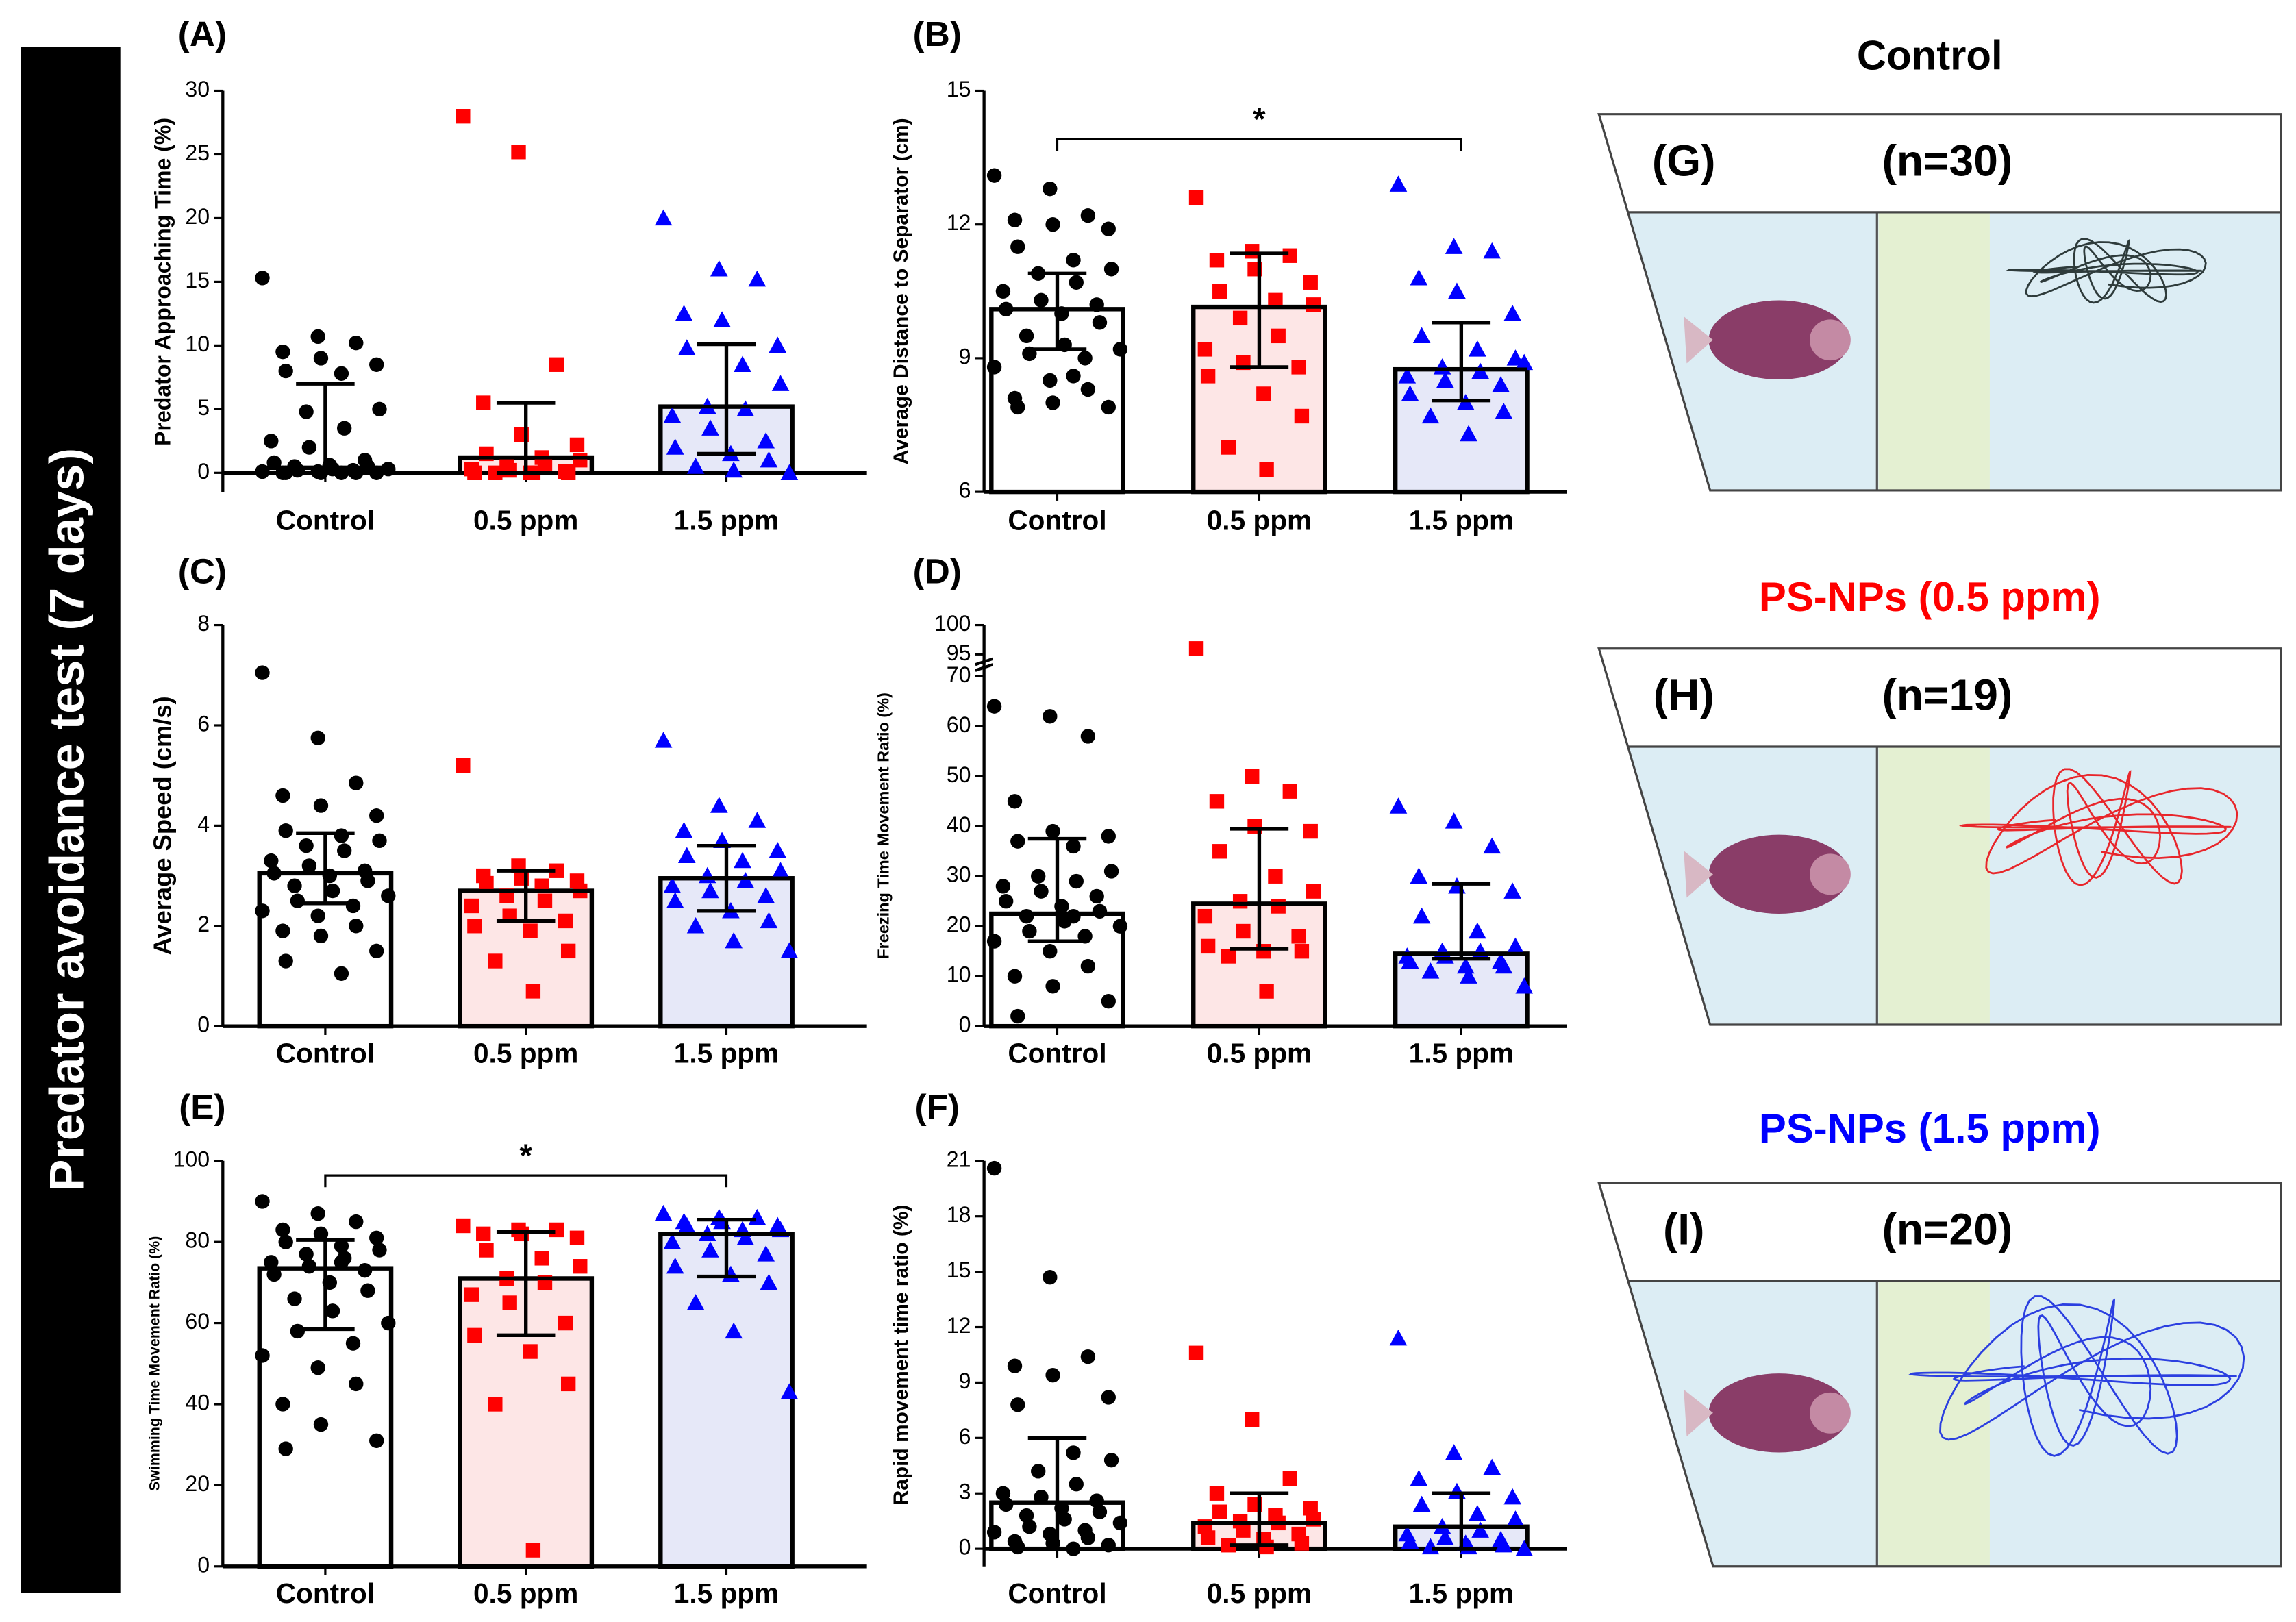 Image resolution: width=2296 pixels, height=1622 pixels. I want to click on diagram-label: (G), so click(1684, 160).